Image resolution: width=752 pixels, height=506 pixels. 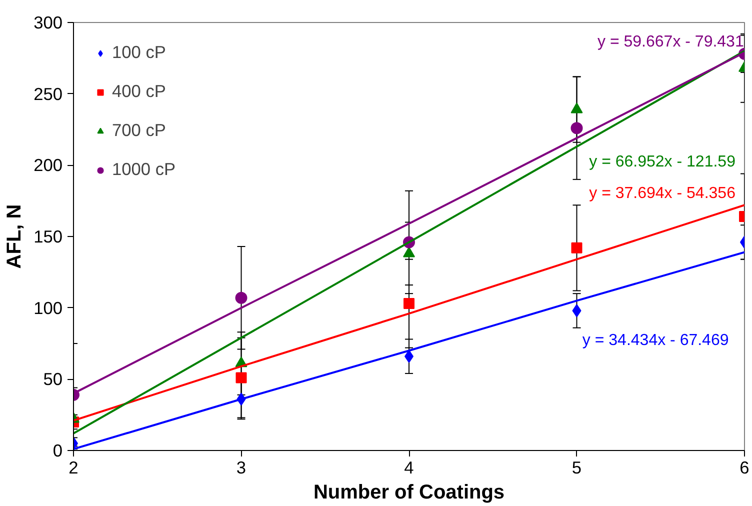 I want to click on y-tick-label: 300, so click(x=48, y=22).